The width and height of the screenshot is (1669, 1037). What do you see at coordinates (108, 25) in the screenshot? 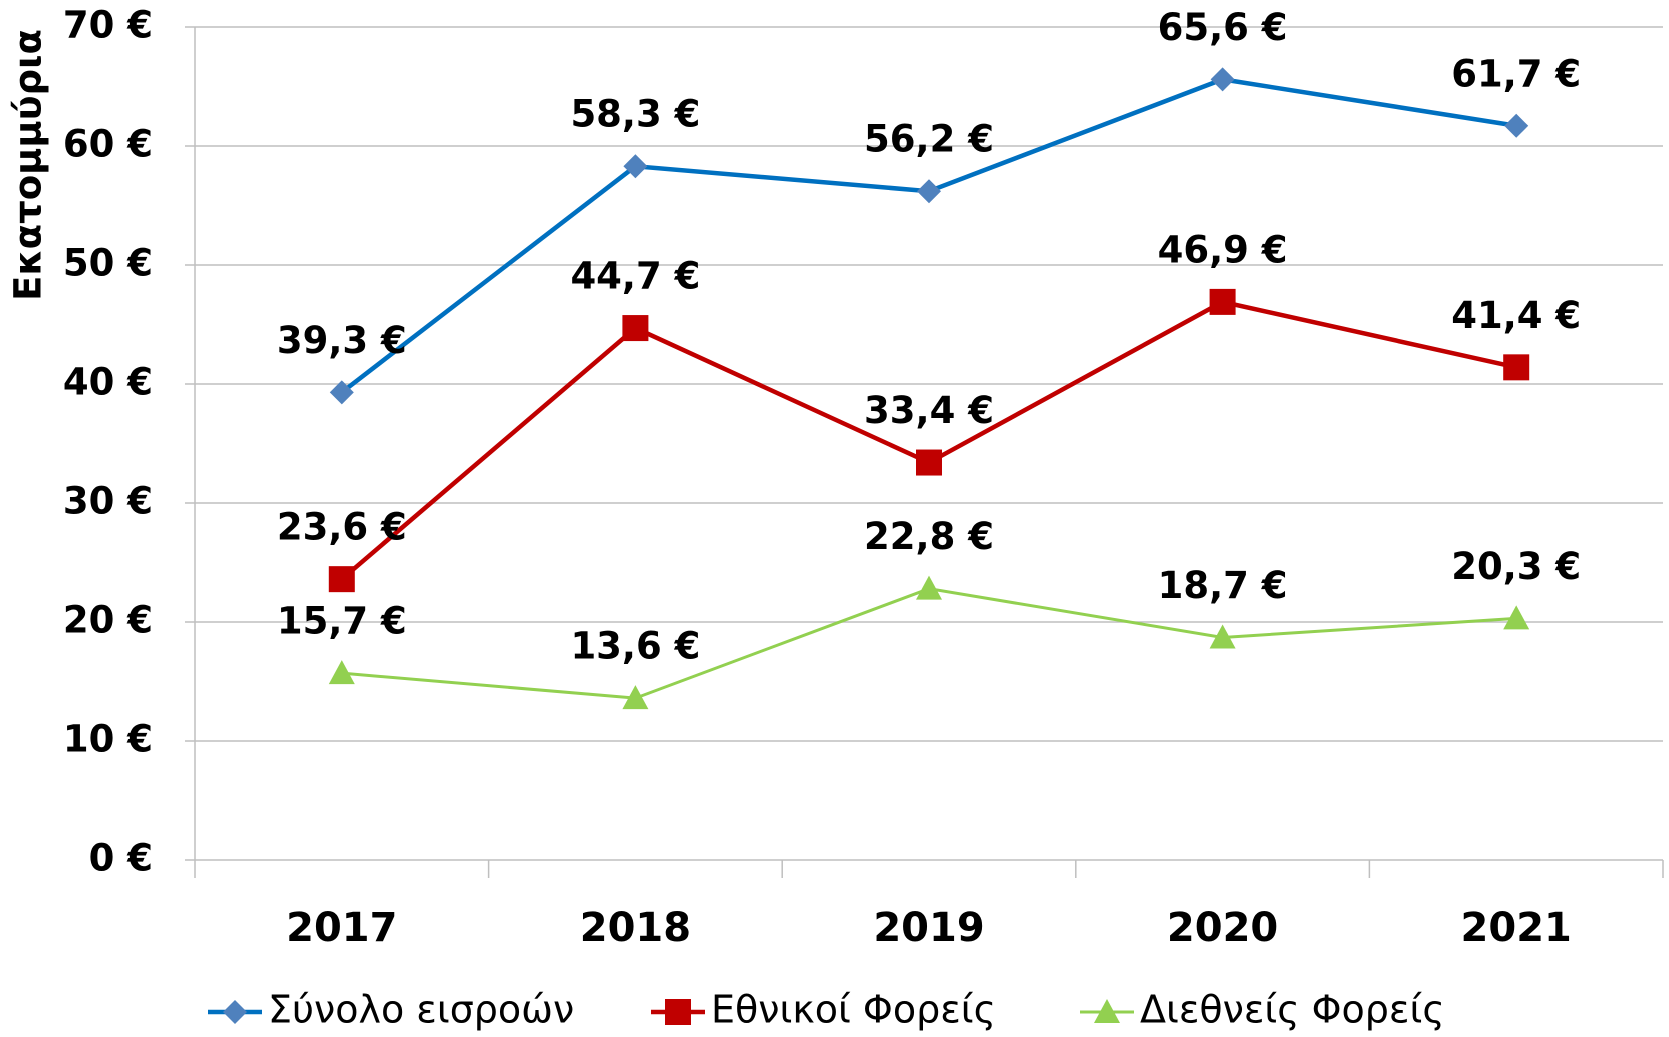
I see `y-tick-label: 70 €` at bounding box center [108, 25].